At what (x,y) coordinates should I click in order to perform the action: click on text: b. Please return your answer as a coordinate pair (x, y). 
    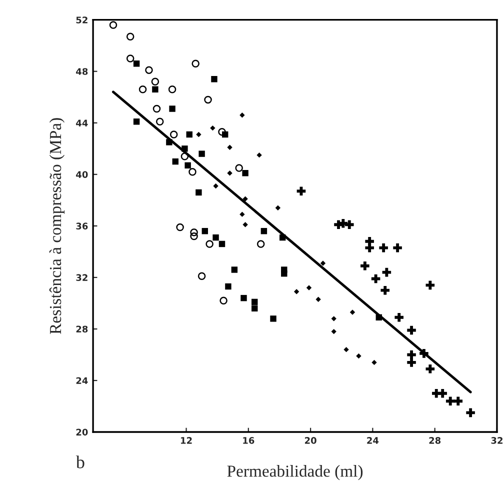
    Looking at the image, I should click on (80, 462).